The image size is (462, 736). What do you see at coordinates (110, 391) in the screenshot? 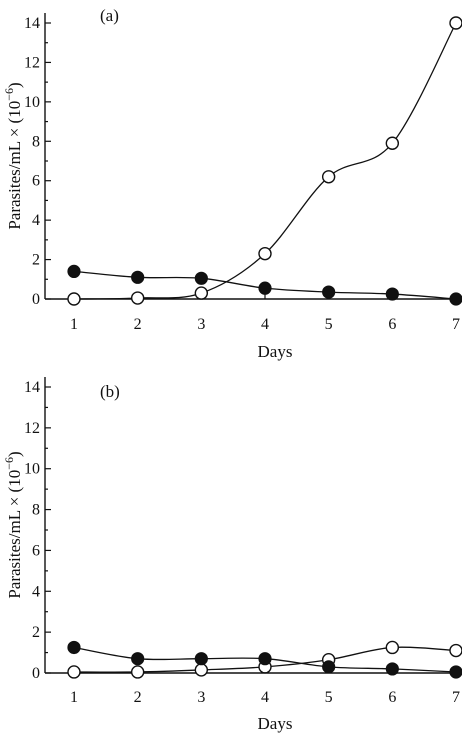
I see `panel-label: (b)` at bounding box center [110, 391].